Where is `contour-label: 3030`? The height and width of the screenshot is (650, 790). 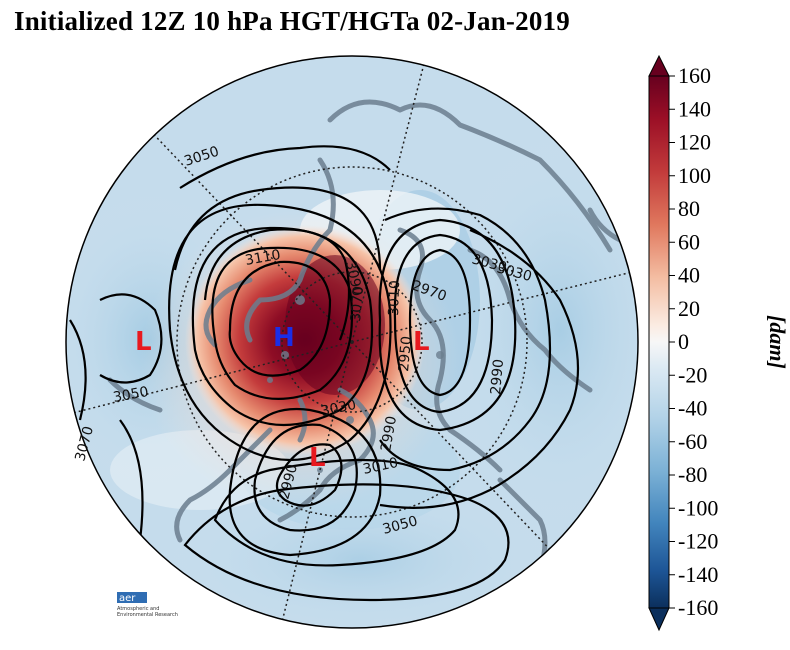 contour-label: 3030 is located at coordinates (339, 408).